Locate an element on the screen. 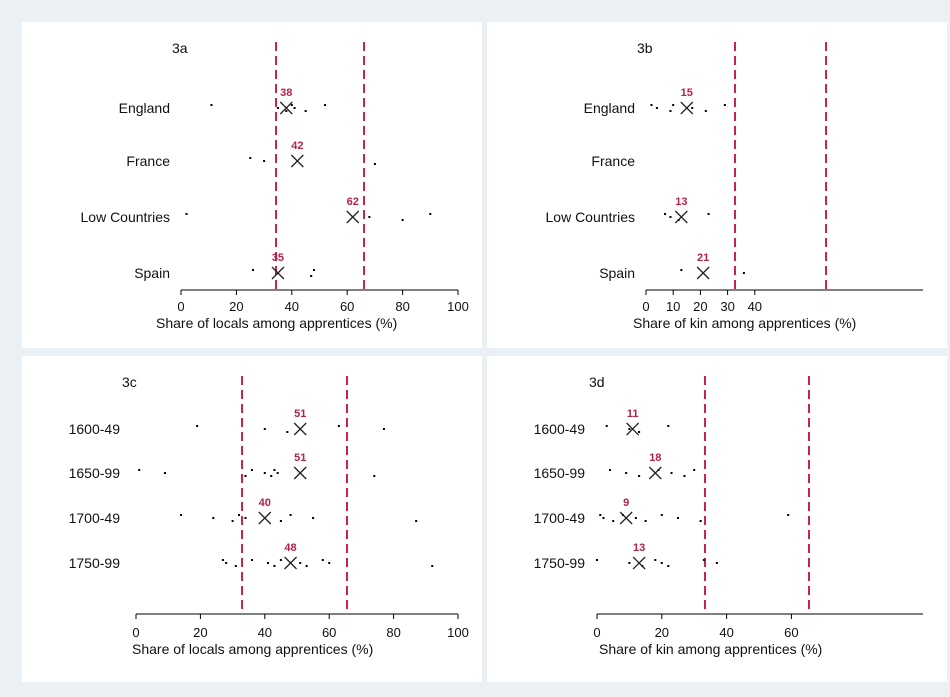 The width and height of the screenshot is (950, 697). plot-area-svg: 38 42 62 35 is located at coordinates (319, 168).